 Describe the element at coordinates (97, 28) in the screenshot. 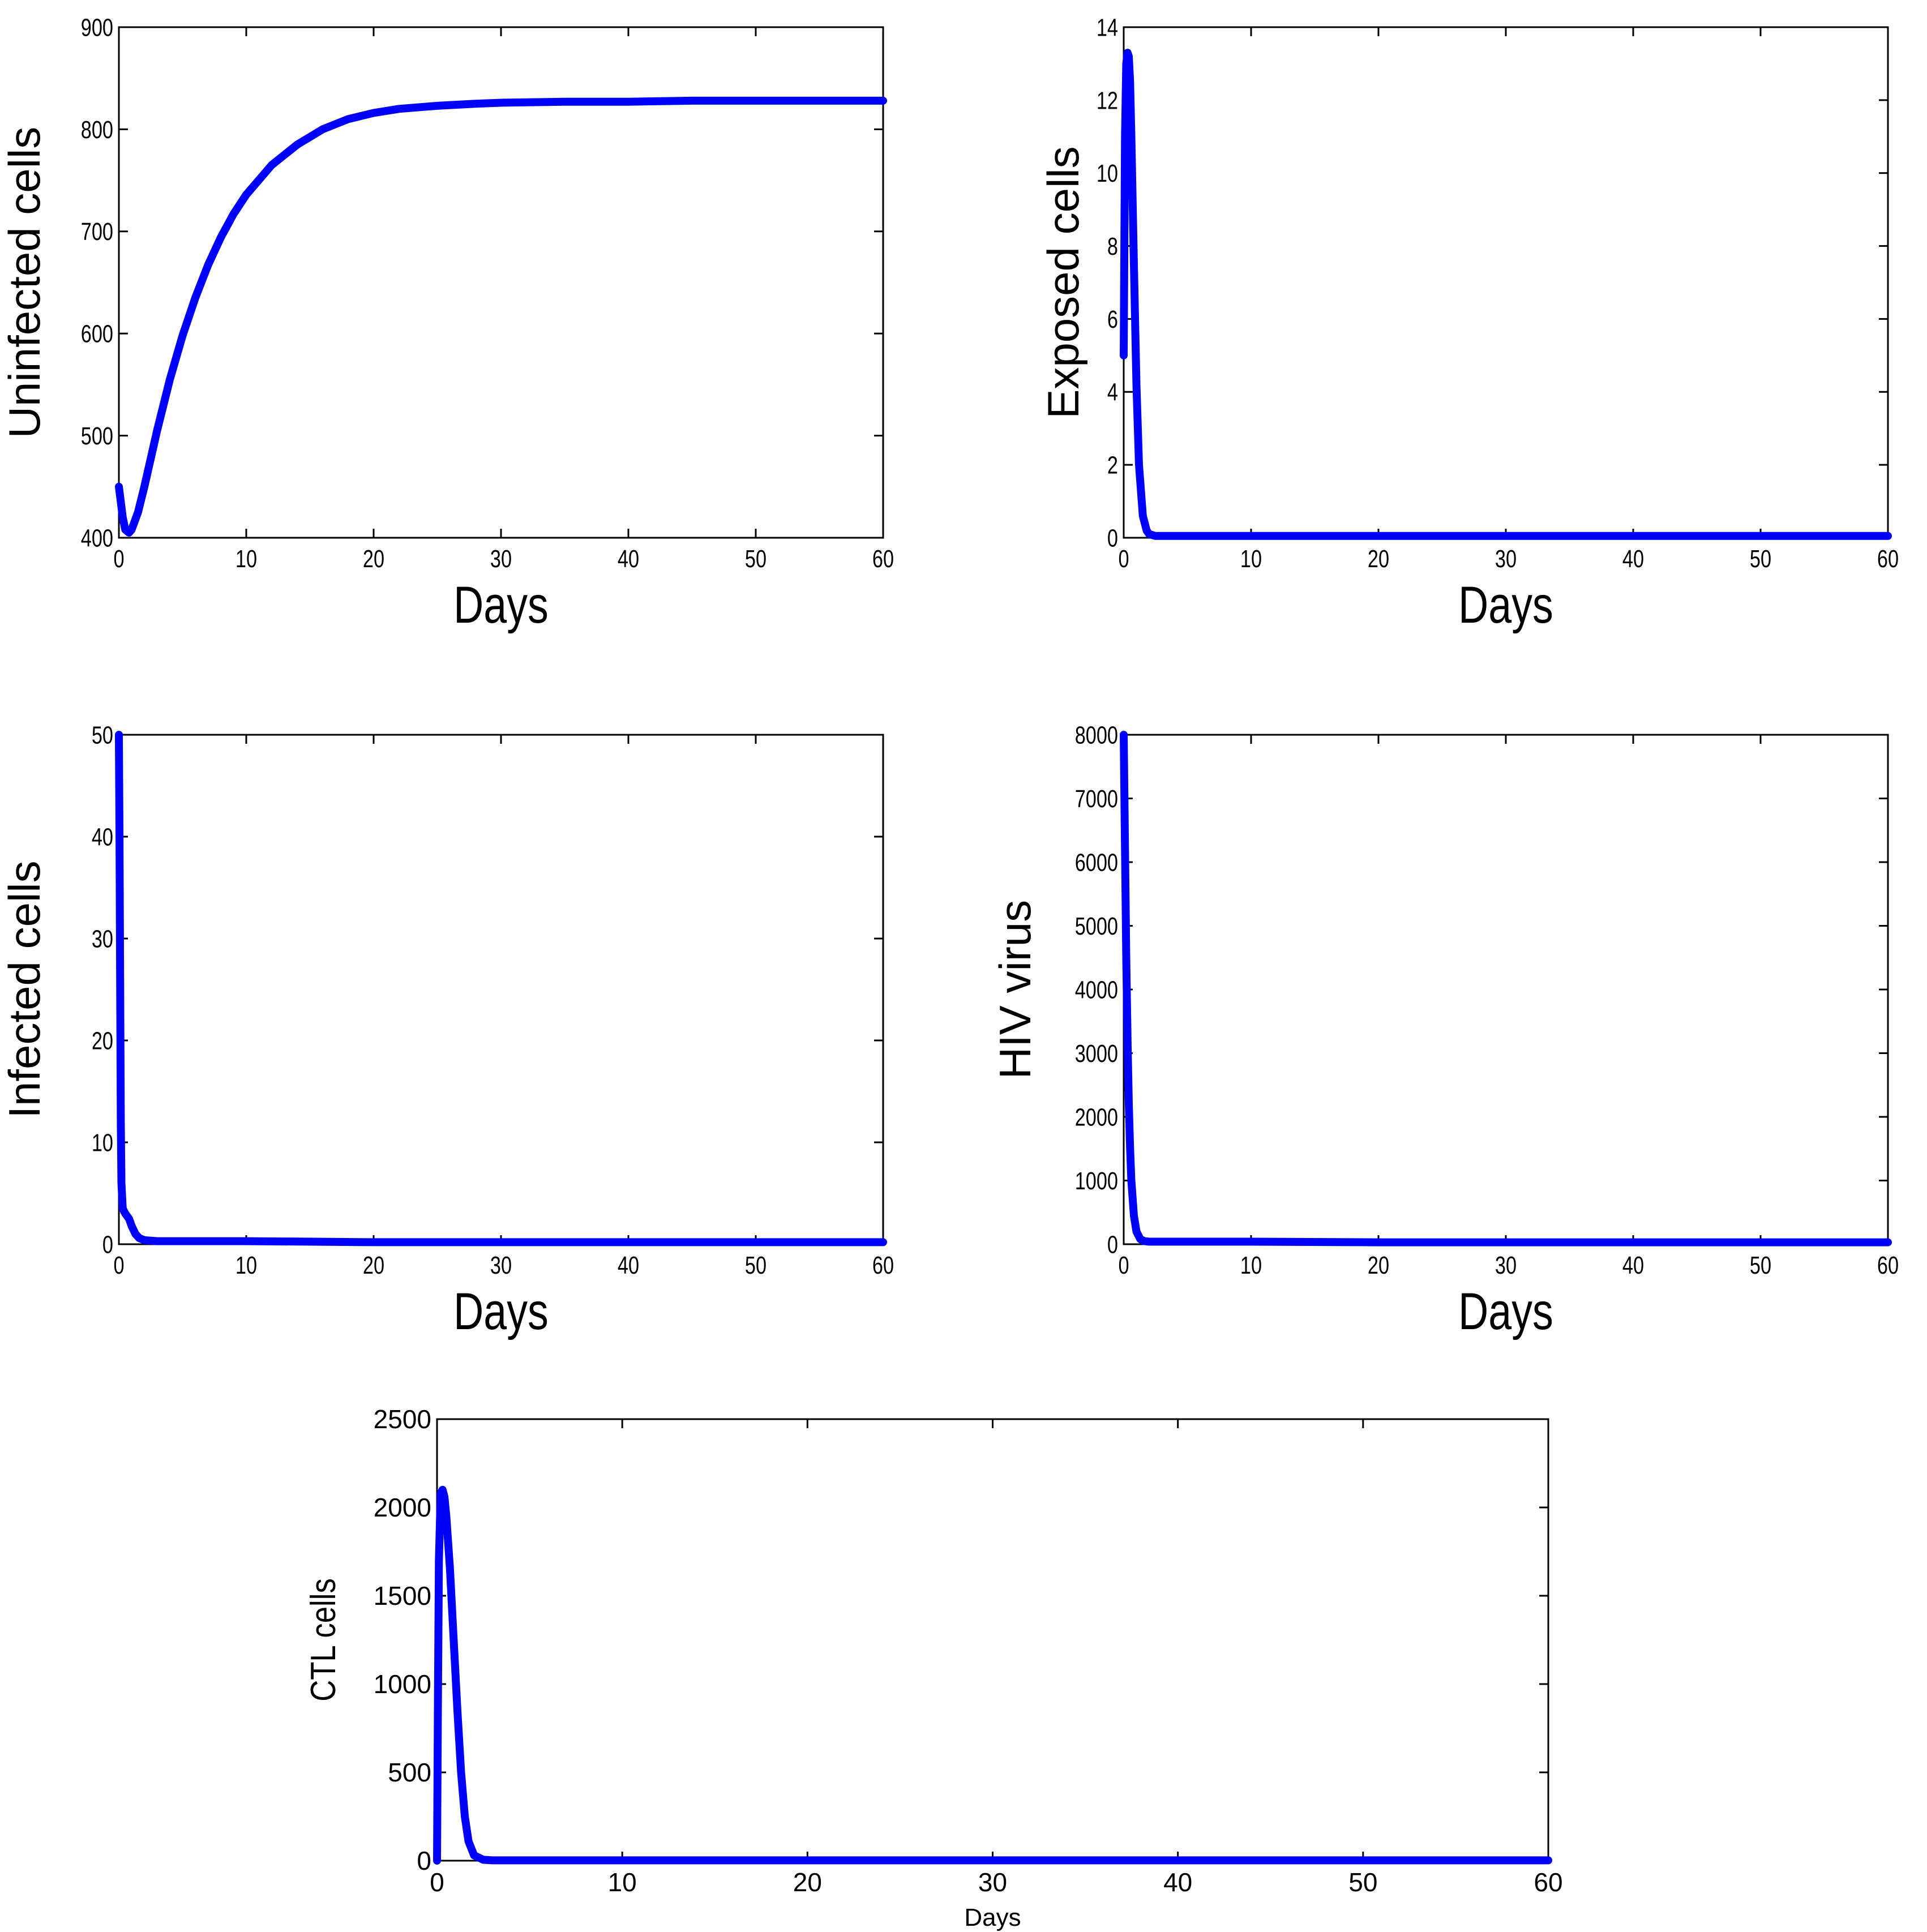

I see `y-tick-label: 900` at that location.